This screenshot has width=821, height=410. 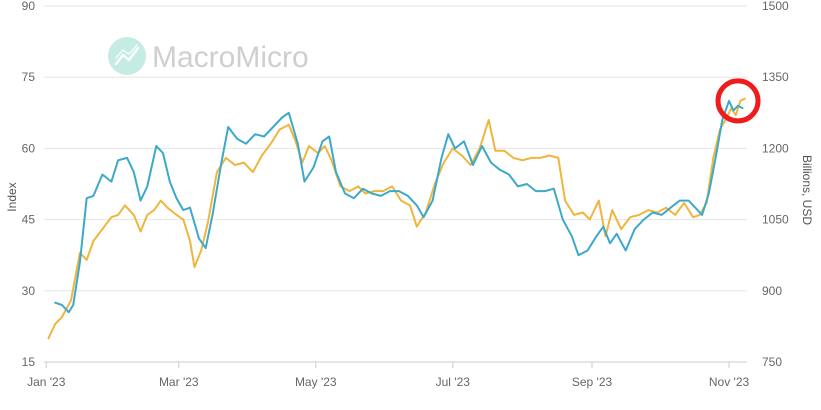 What do you see at coordinates (29, 77) in the screenshot?
I see `y-left-tick-label: 75` at bounding box center [29, 77].